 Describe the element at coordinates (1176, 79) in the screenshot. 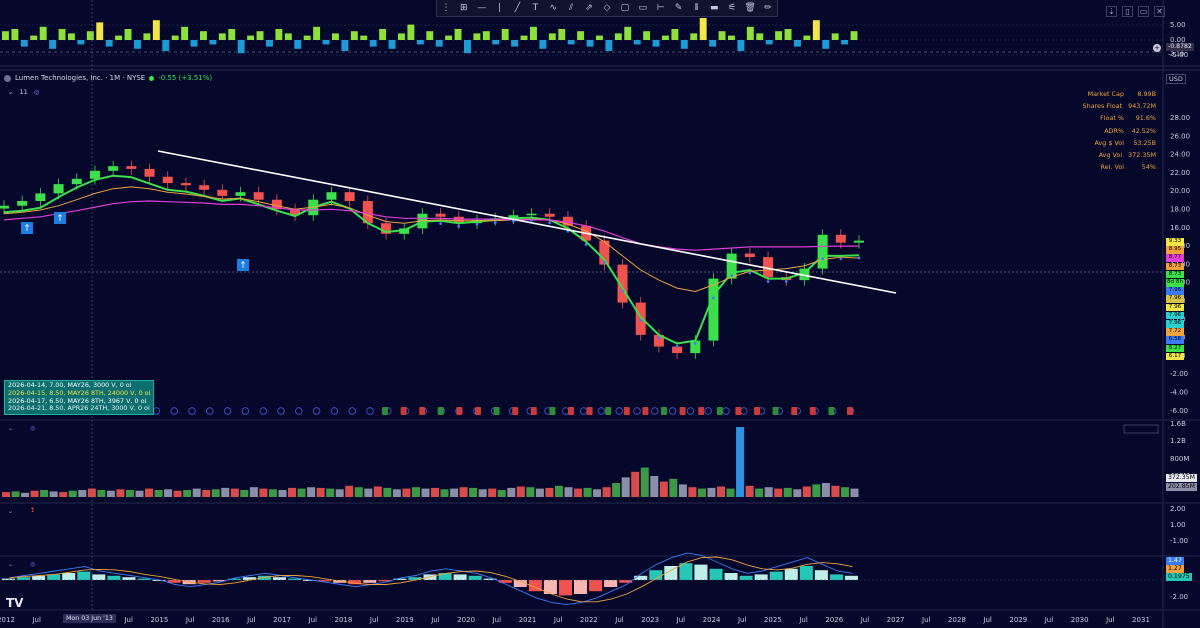

I see `currency-button: USD` at that location.